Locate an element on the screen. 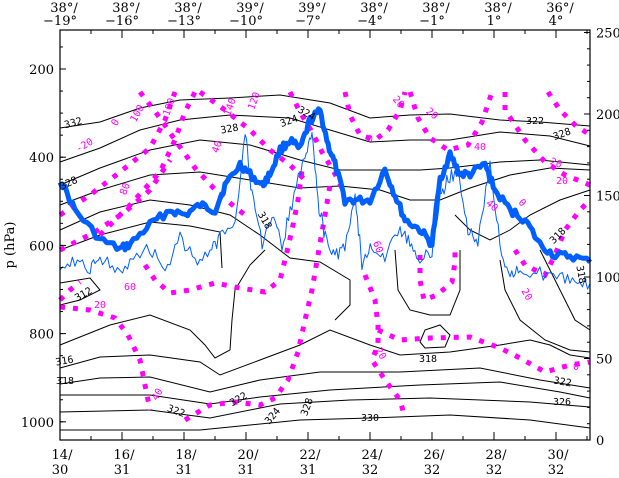  theta-contour-label: 332 is located at coordinates (73, 123).